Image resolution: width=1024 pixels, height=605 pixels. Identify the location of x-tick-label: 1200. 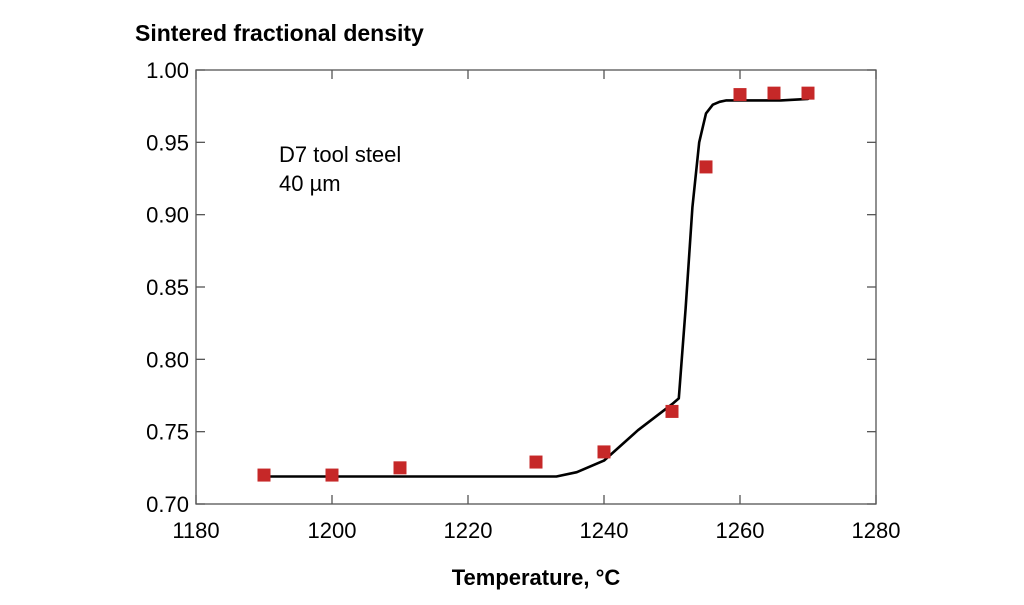
(332, 530).